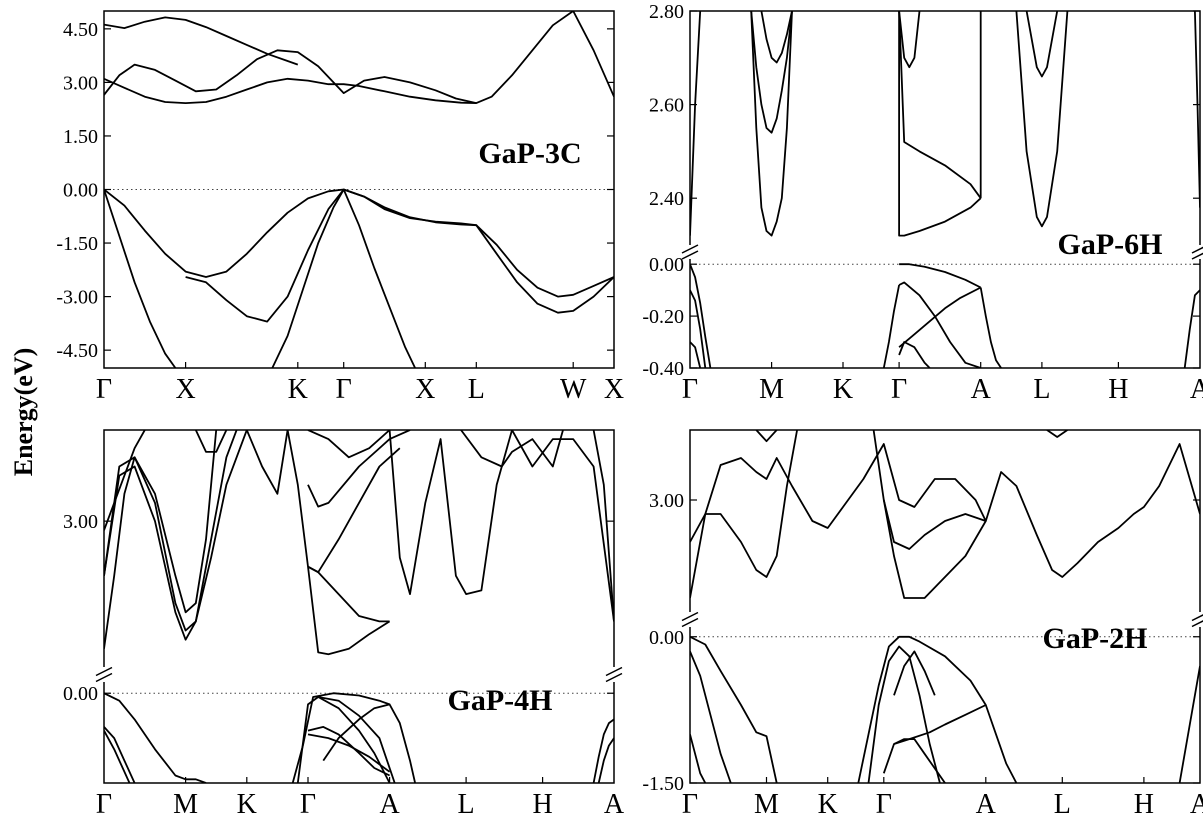 This screenshot has width=1203, height=825. What do you see at coordinates (80, 137) in the screenshot?
I see `y-tick-label: 1.50` at bounding box center [80, 137].